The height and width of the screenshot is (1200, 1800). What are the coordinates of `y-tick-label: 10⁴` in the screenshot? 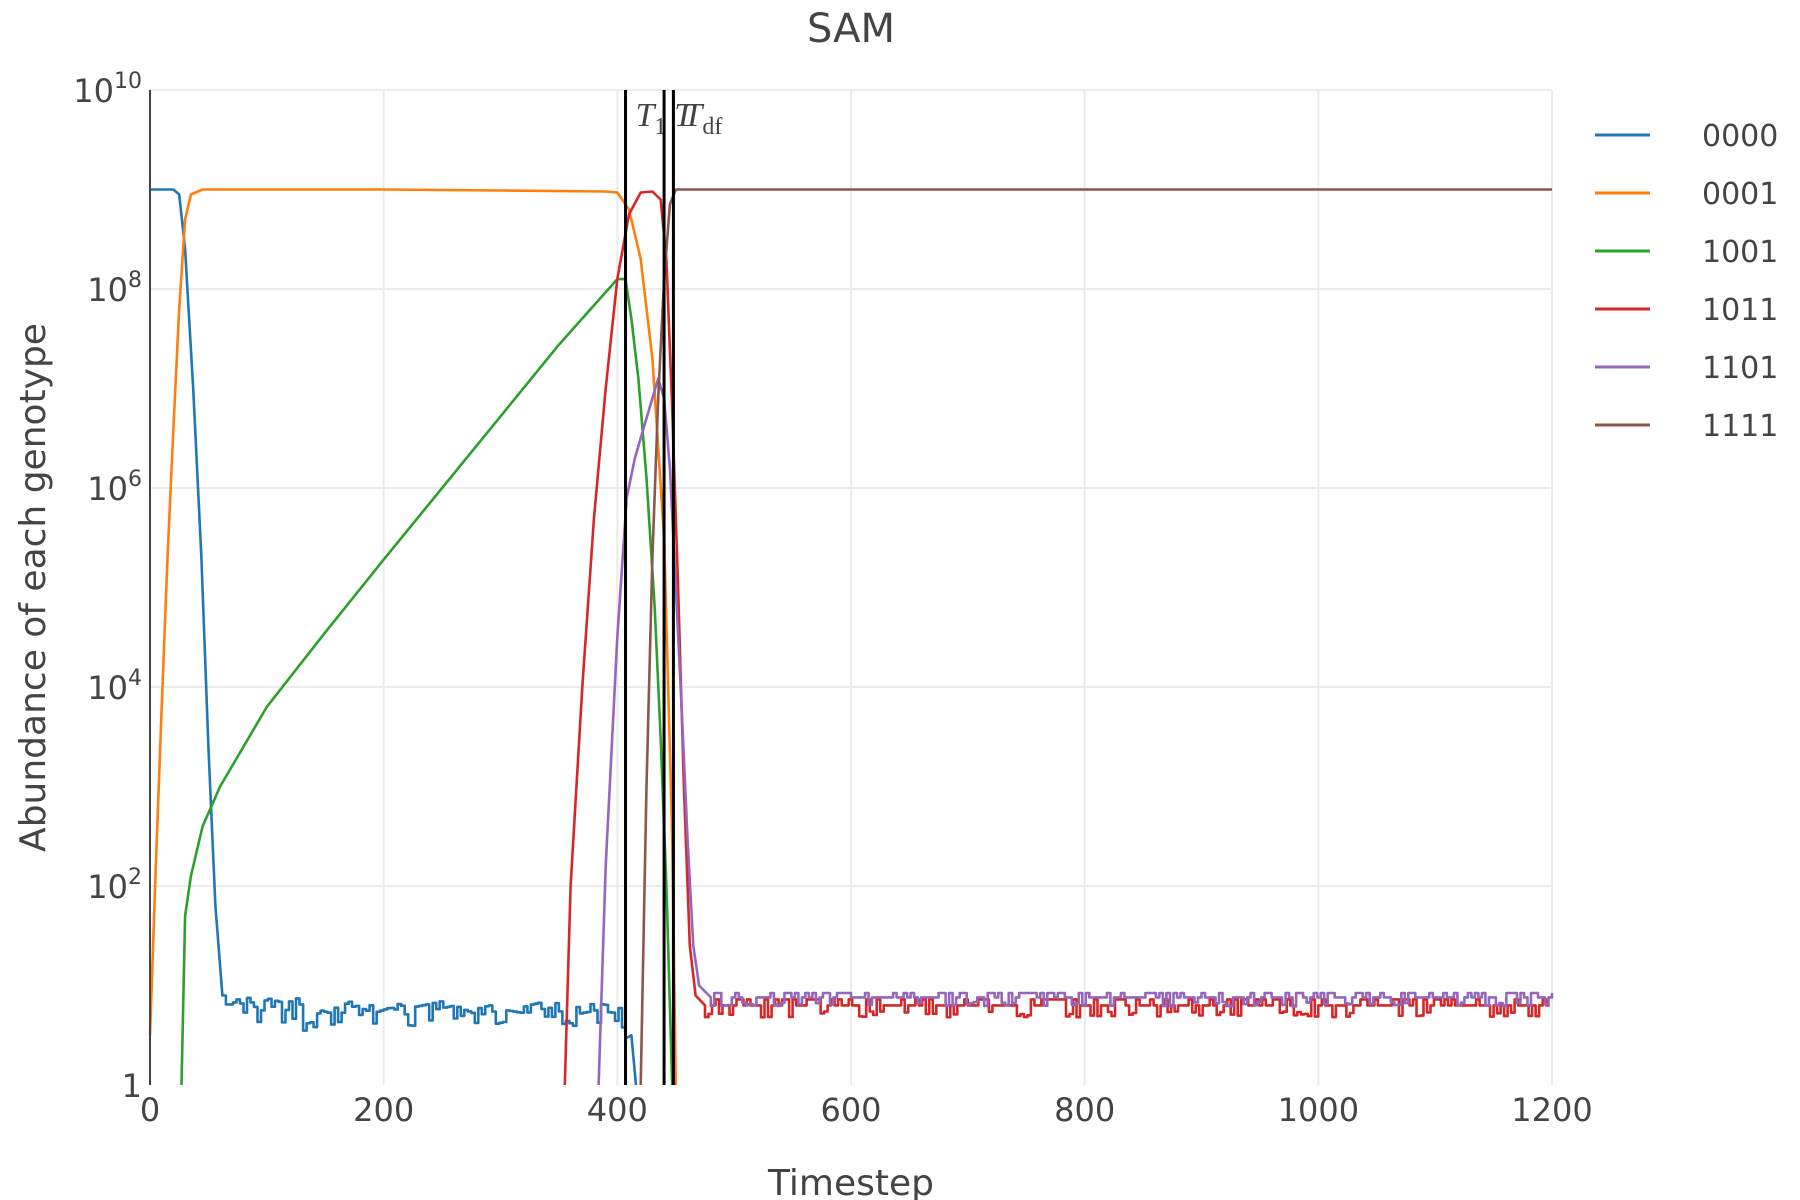 It's located at (114, 686).